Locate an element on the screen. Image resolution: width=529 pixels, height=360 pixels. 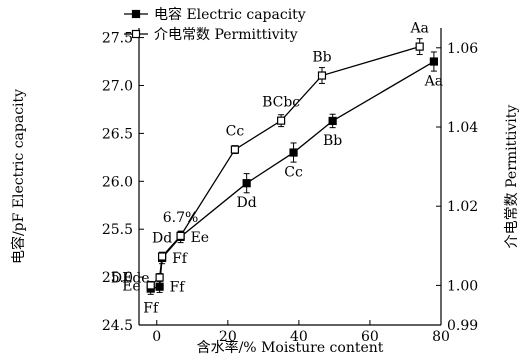
legend-entry: 电容 Electric capacity is located at coordinates (215, 14).